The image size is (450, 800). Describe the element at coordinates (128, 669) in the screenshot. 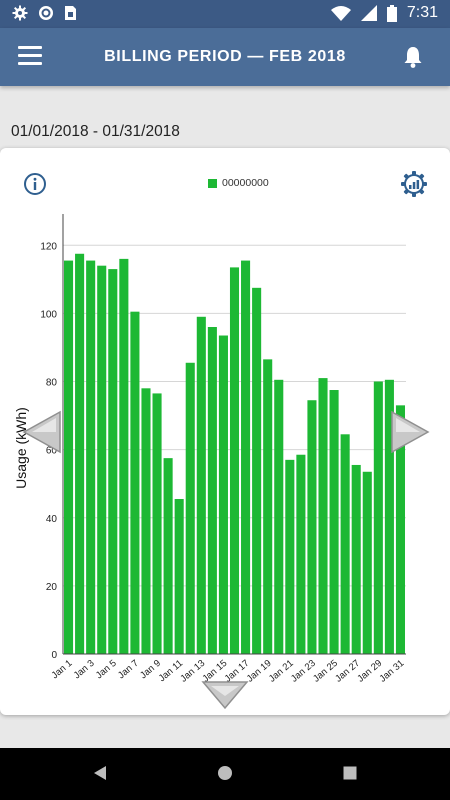

I see `x-tick-label: Jan 7` at that location.